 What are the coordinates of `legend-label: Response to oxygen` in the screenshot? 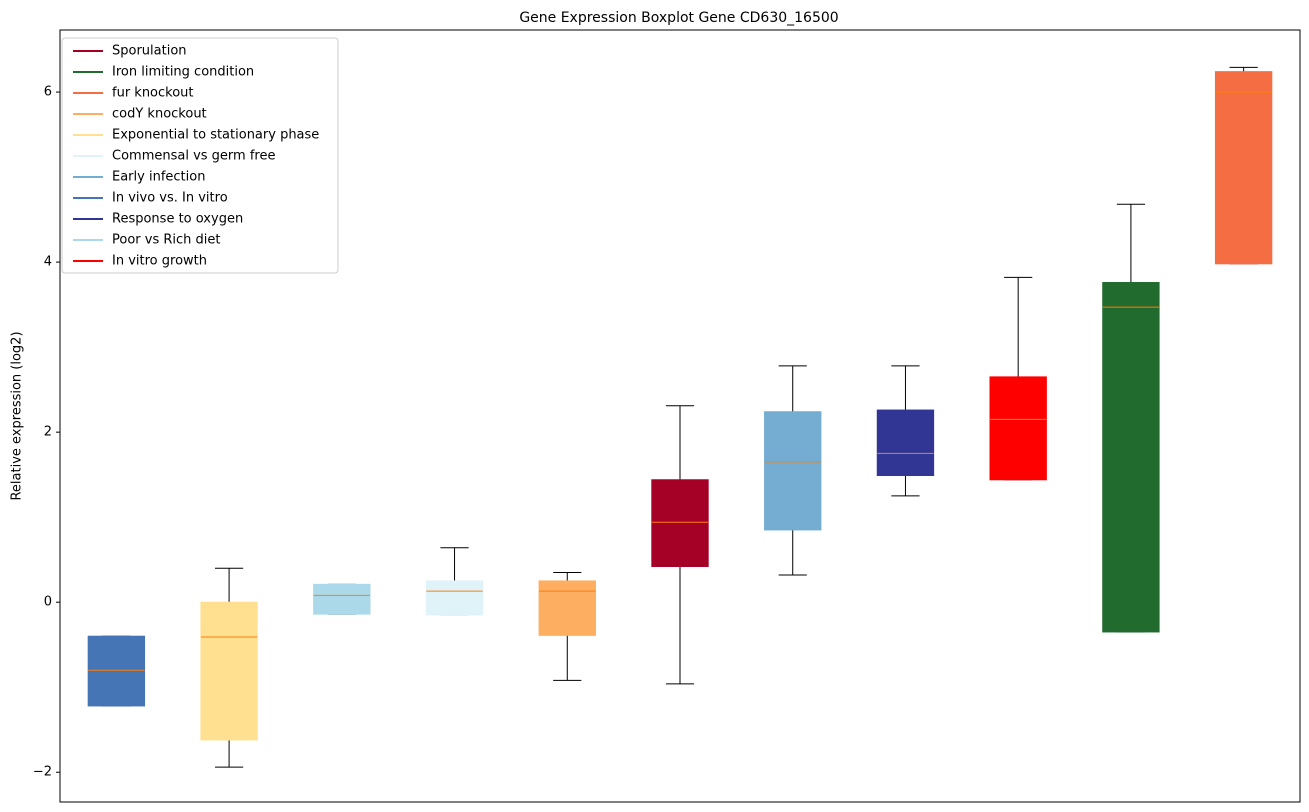 It's located at (177, 219).